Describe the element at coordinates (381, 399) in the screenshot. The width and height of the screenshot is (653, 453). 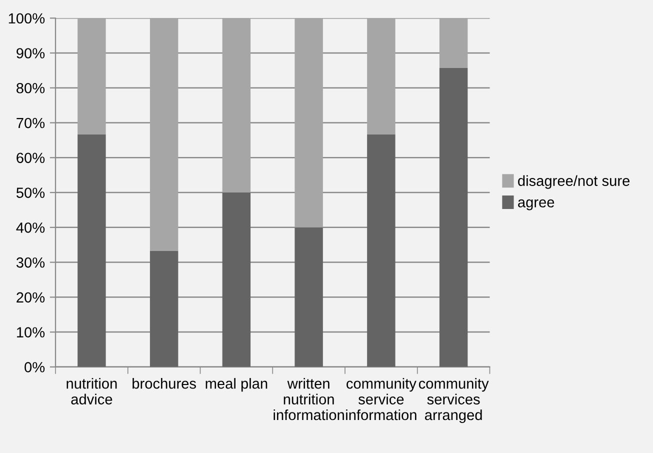
I see `x-tick-label: community service information` at that location.